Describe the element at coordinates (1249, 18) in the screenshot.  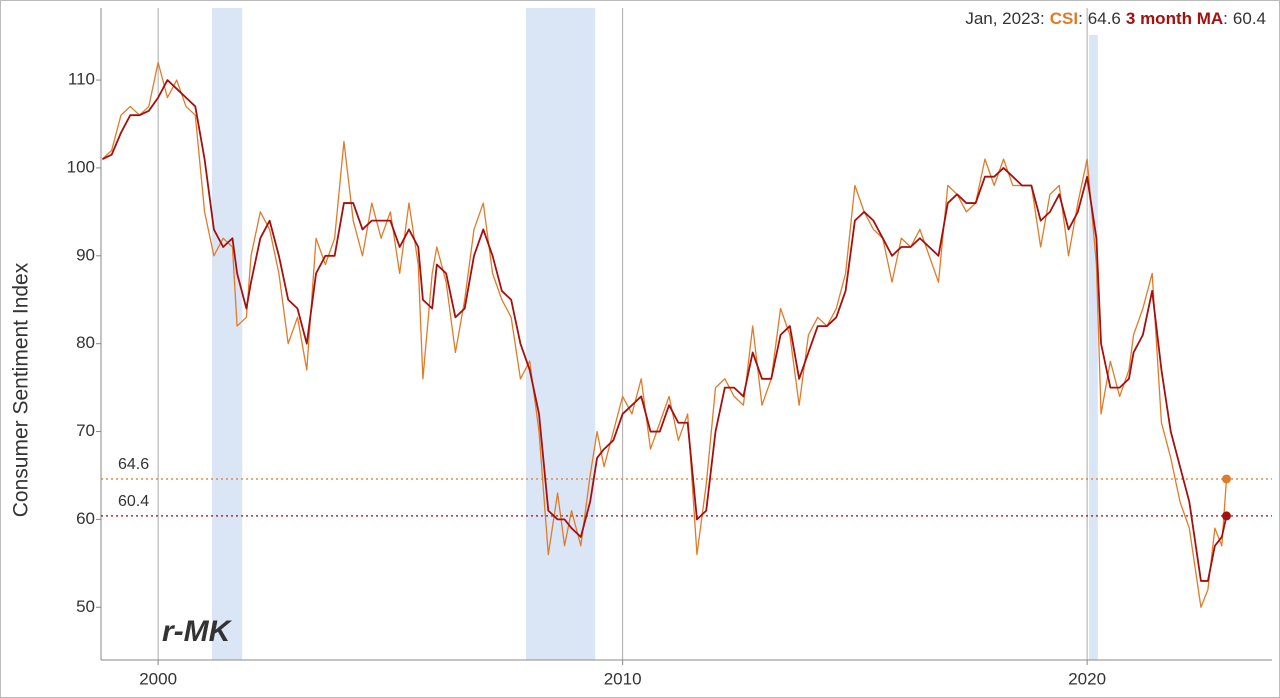
I see `annotation-part: 60.4` at that location.